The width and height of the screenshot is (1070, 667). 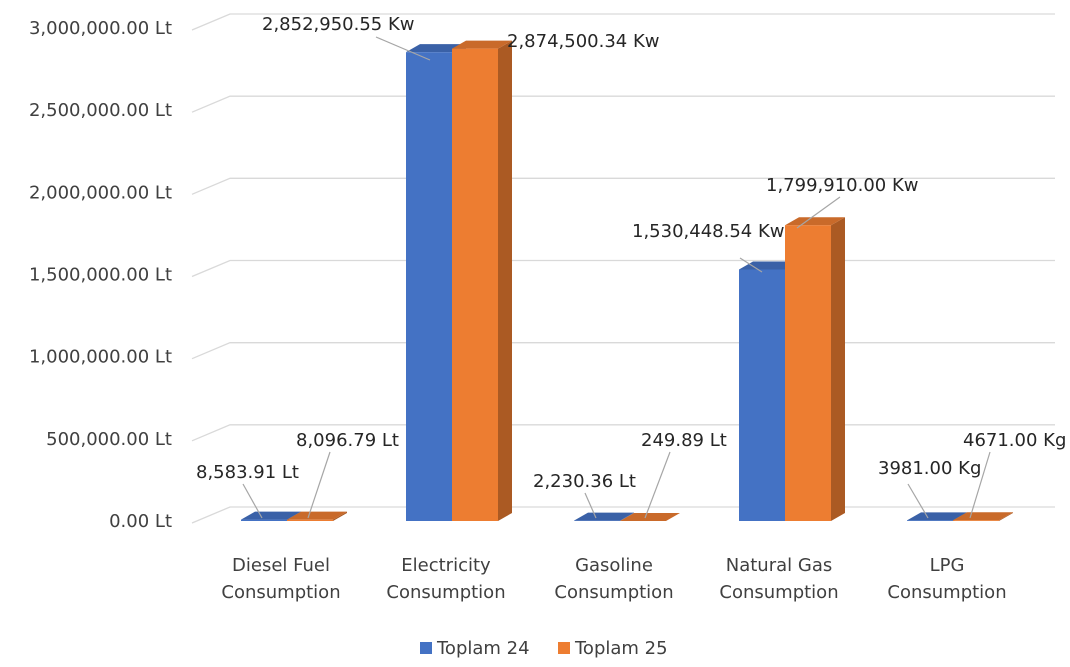 I want to click on legend-label: Toplam 24, so click(x=483, y=648).